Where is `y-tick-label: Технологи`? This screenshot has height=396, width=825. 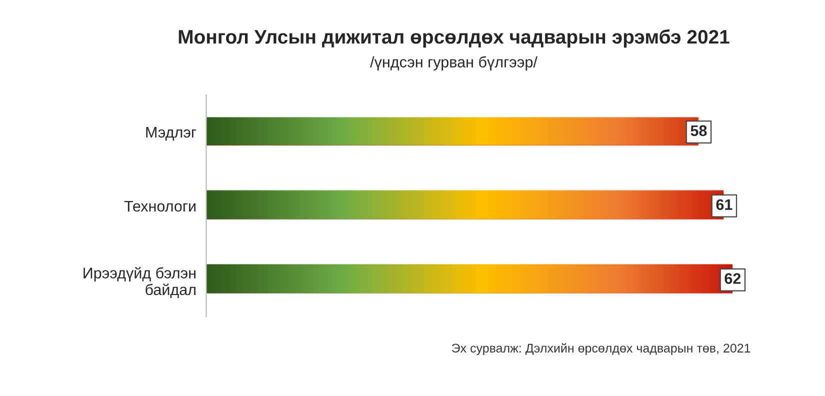
y-tick-label: Технологи is located at coordinates (160, 206).